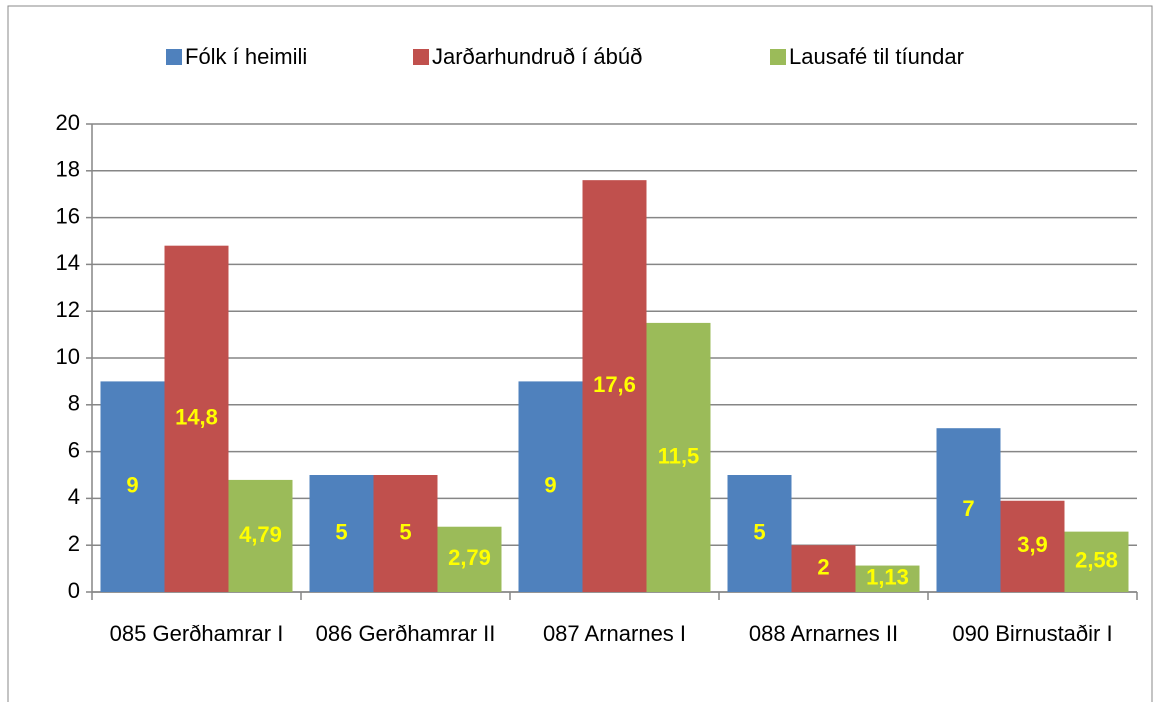 Image resolution: width=1161 pixels, height=702 pixels. I want to click on value-label: 3,9, so click(1032, 544).